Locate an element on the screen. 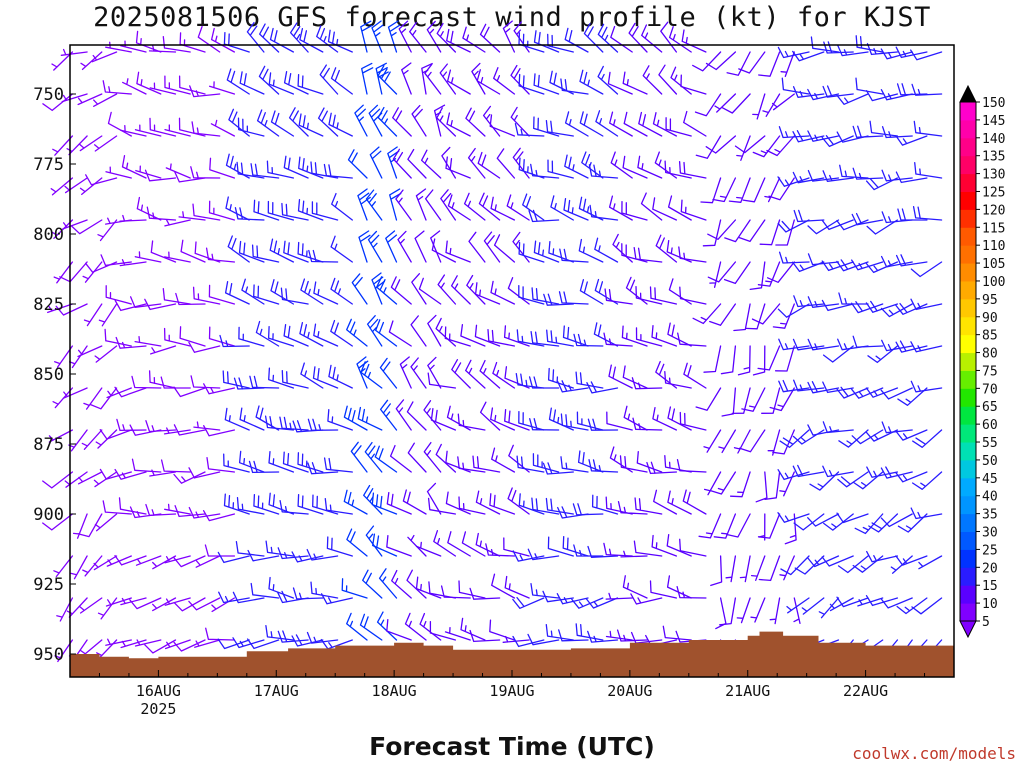 This screenshot has width=1024, height=768. colorbar-label: 60 is located at coordinates (990, 425).